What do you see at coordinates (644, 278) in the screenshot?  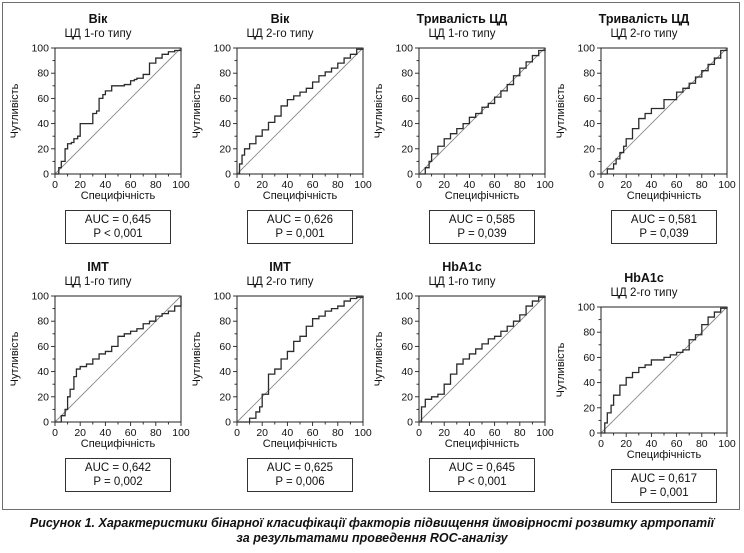 I see `panel-title: HbA1c` at bounding box center [644, 278].